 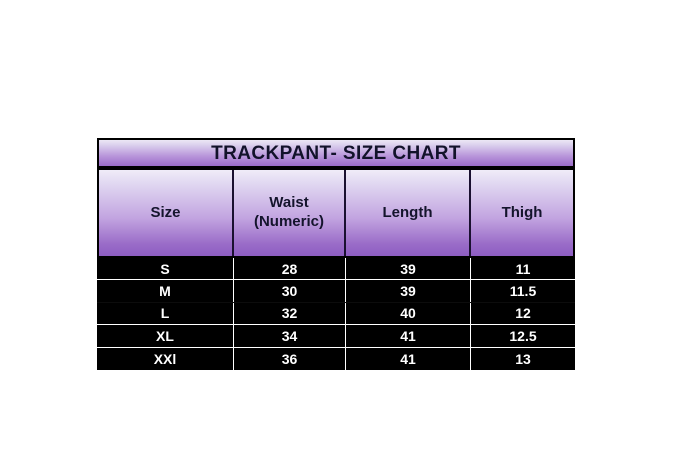 I want to click on column-header-waist-sublabel: (Numeric), so click(x=288, y=221).